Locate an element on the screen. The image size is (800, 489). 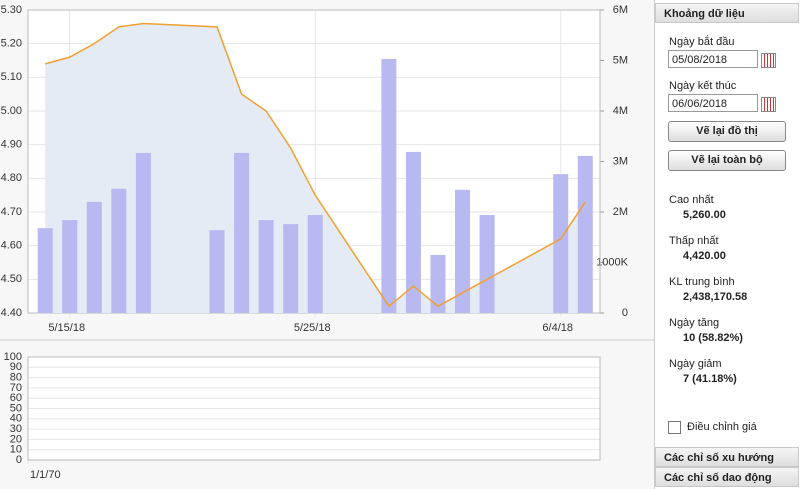
y2-tick-label: 4M is located at coordinates (620, 111).